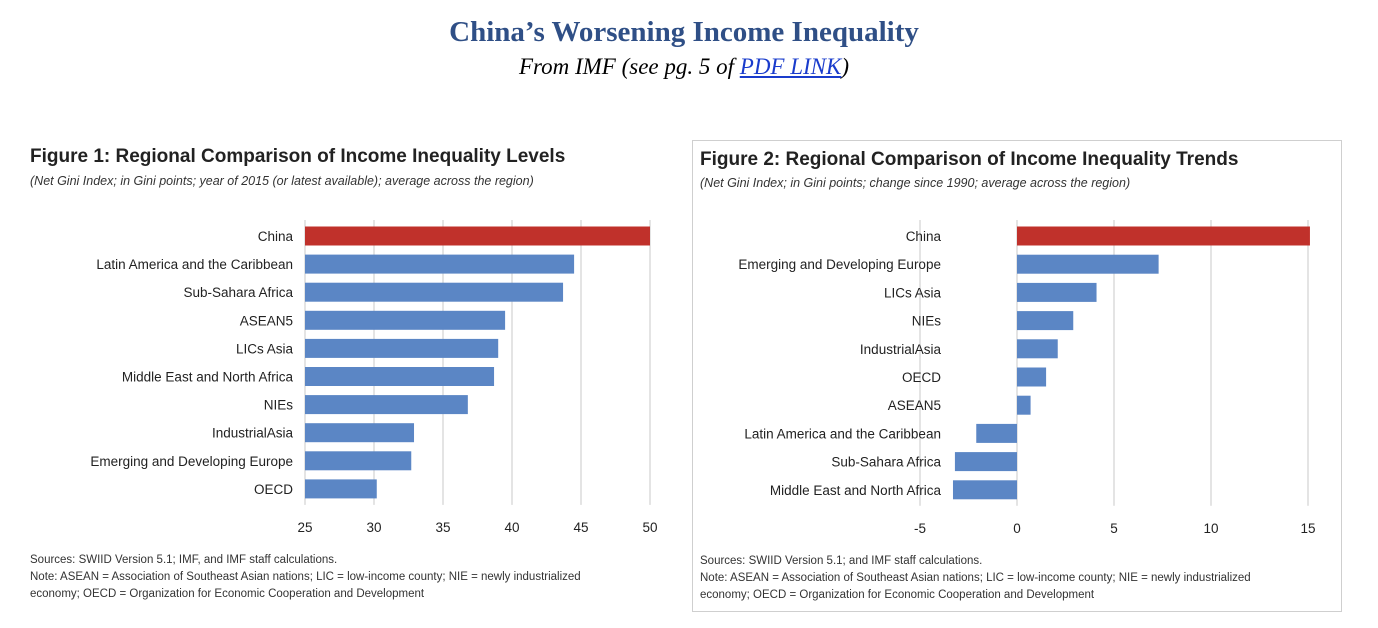 This screenshot has height=628, width=1378. What do you see at coordinates (580, 527) in the screenshot?
I see `tick-label: 45` at bounding box center [580, 527].